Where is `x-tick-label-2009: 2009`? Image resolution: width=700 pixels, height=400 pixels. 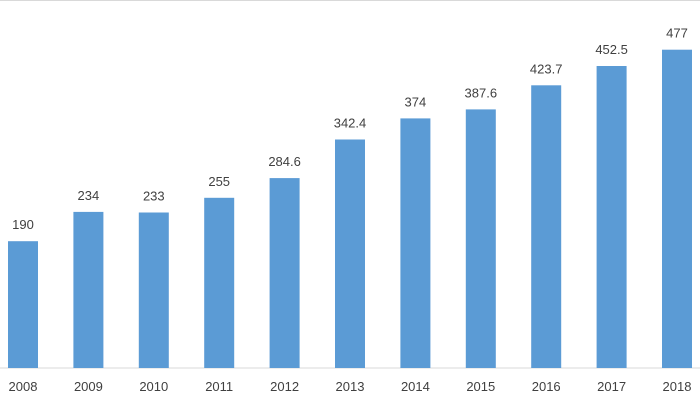
x-tick-label-2009: 2009 is located at coordinates (88, 386).